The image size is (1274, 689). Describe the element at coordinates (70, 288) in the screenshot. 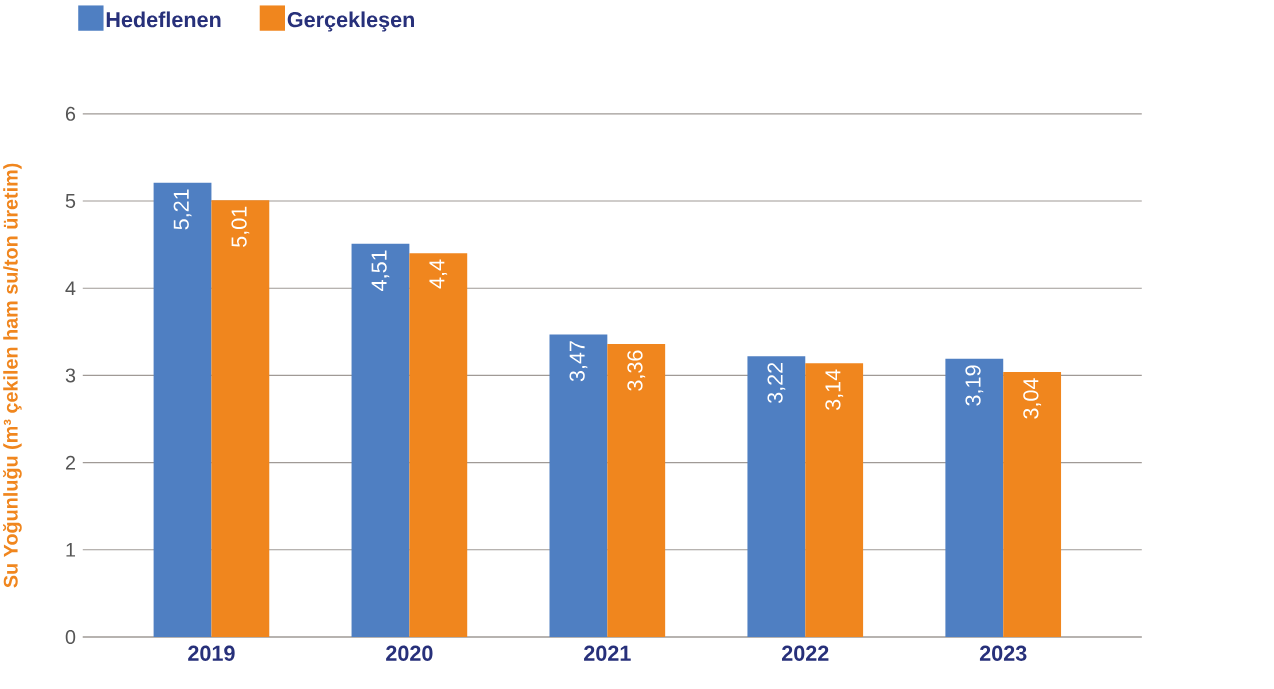

I see `y-tick-label: 4` at that location.